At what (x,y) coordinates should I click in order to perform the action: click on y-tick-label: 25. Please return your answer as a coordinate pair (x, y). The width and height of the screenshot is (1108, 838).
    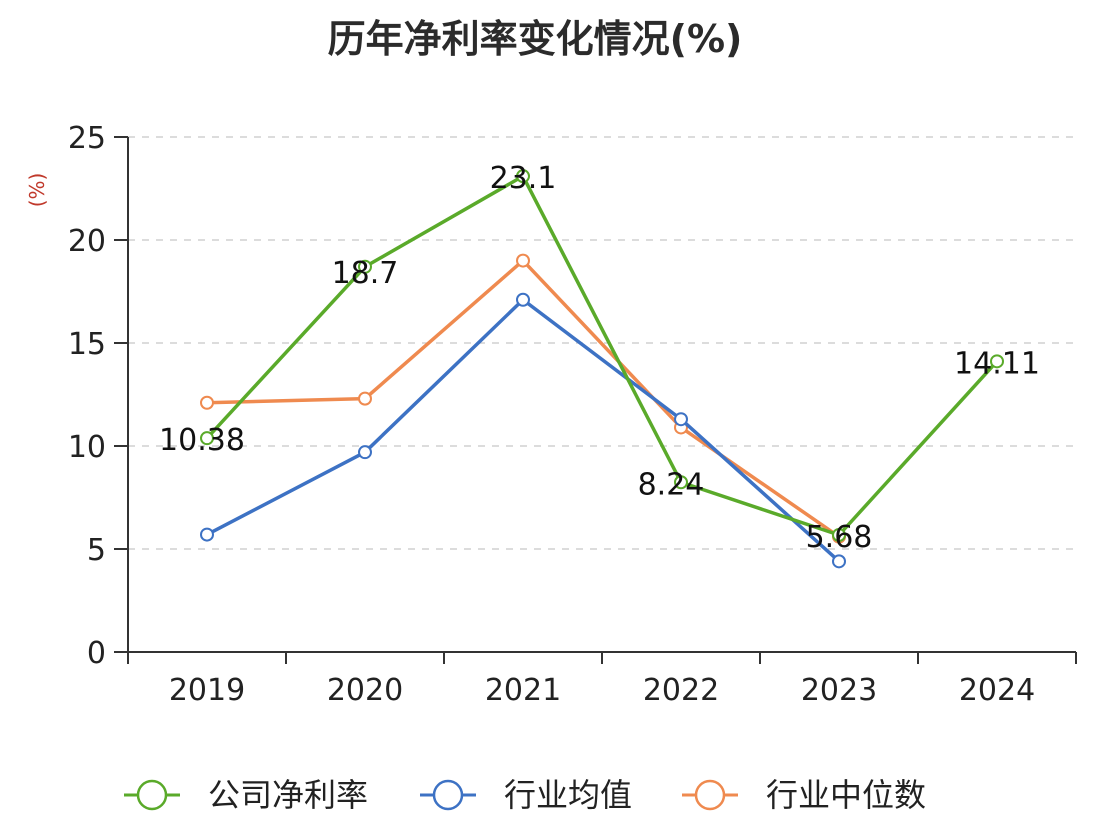
    Looking at the image, I should click on (87, 138).